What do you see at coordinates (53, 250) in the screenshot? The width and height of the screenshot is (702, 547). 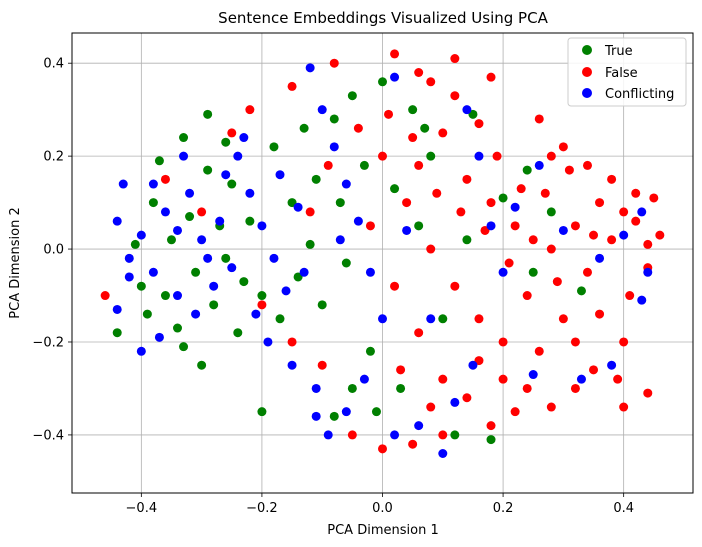 I see `y-tick-label: 0.0` at bounding box center [53, 250].